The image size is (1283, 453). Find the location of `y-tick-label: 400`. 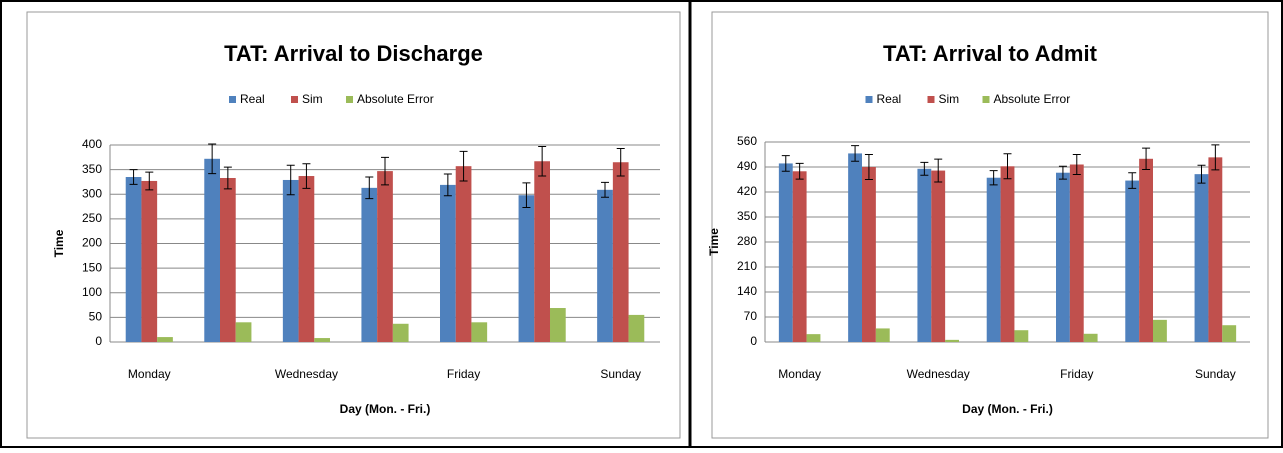

y-tick-label: 400 is located at coordinates (92, 144).